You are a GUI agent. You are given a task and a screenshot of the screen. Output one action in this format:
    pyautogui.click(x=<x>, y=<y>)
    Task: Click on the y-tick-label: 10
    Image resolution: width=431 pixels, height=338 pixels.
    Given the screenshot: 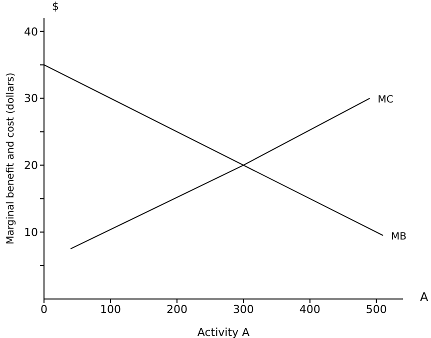 What is the action you would take?
    pyautogui.click(x=31, y=232)
    